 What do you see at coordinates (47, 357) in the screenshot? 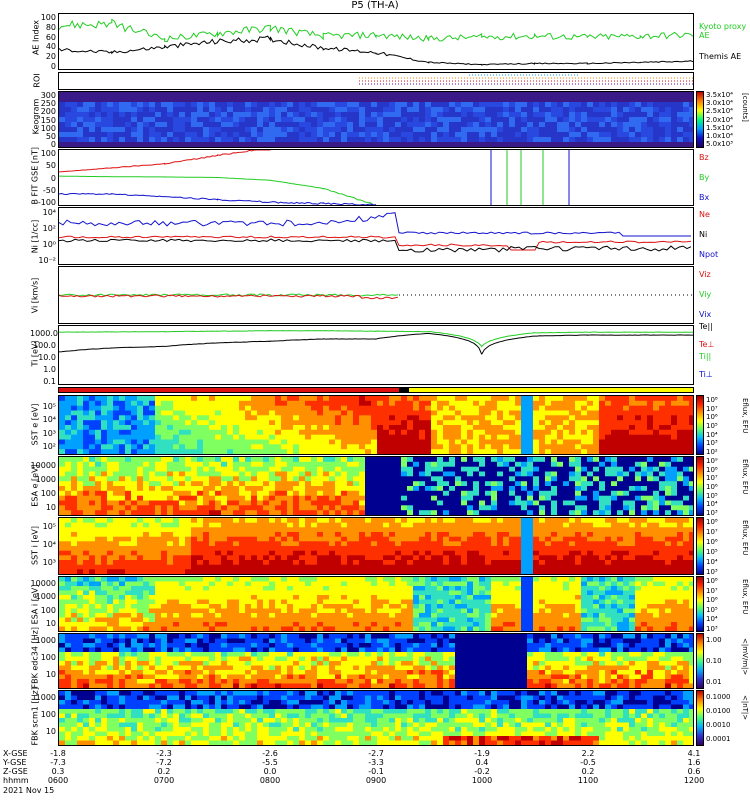
I see `temperature-ytick: 10.0` at bounding box center [47, 357].